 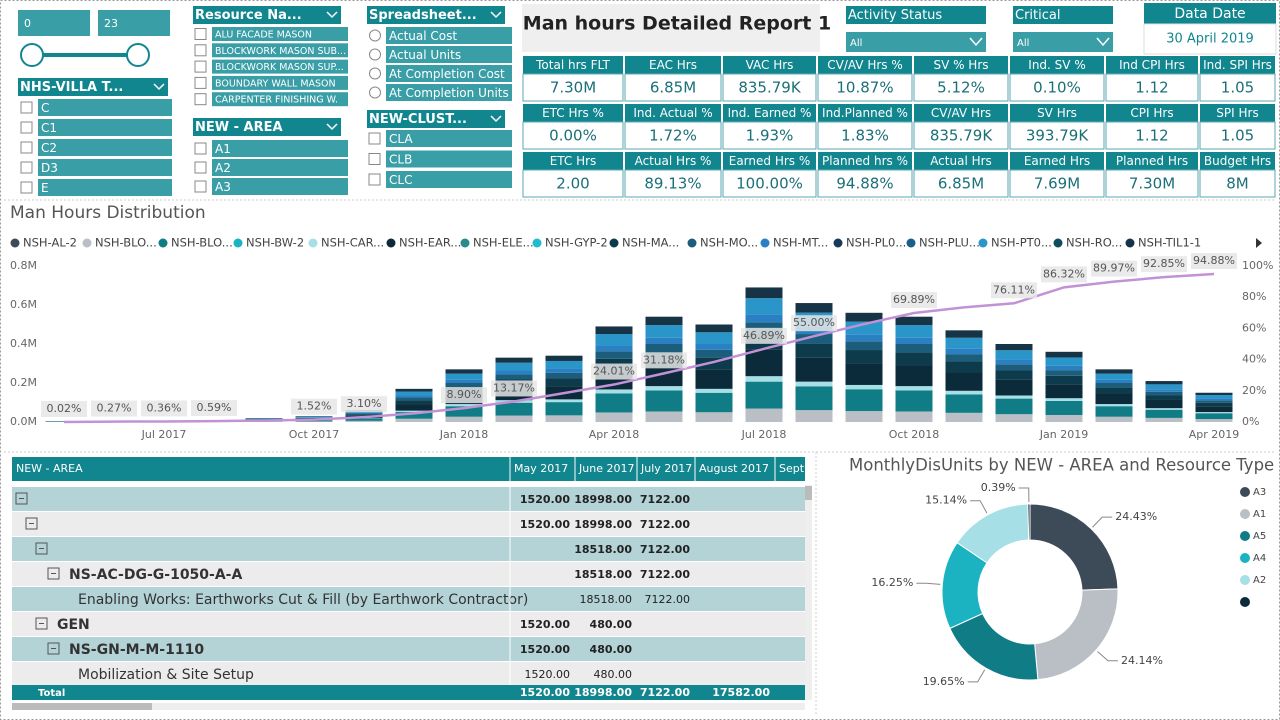 What do you see at coordinates (734, 468) in the screenshot?
I see `column-header: August 2017` at bounding box center [734, 468].